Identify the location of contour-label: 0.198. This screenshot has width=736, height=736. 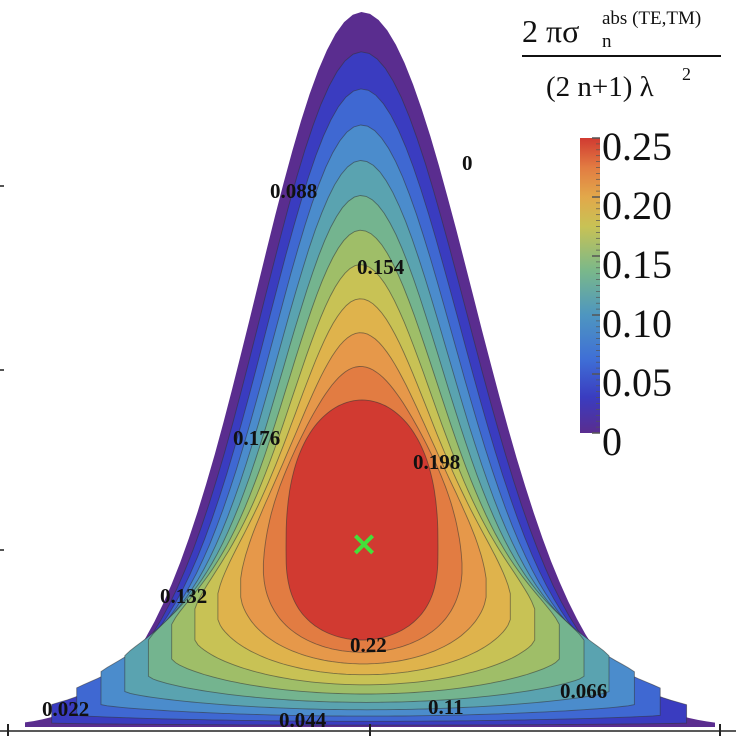
(436, 462).